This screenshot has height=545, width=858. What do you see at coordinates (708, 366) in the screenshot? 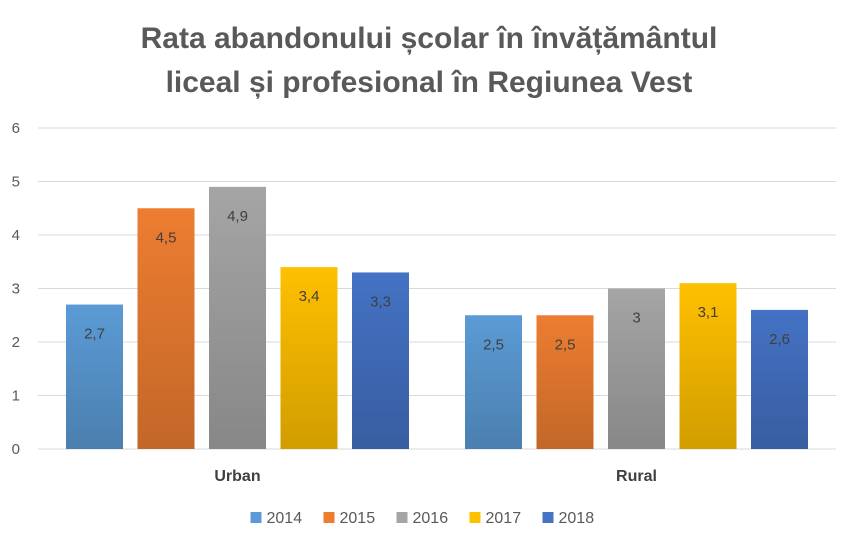
I see `bar-rural-2017` at bounding box center [708, 366].